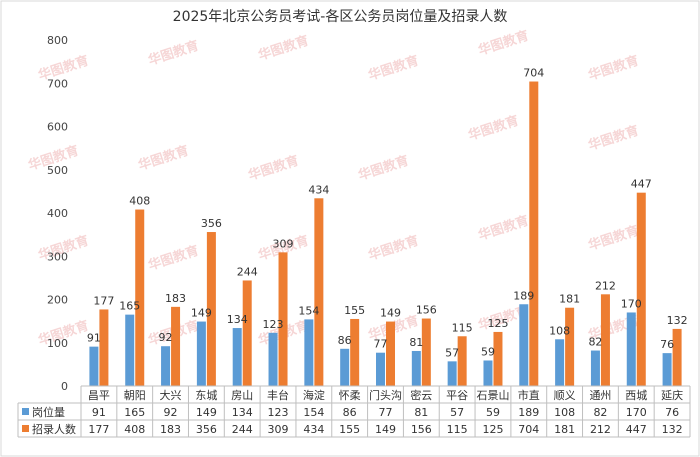 This screenshot has width=700, height=457. What do you see at coordinates (242, 429) in the screenshot?
I see `table-cell: 244` at bounding box center [242, 429].